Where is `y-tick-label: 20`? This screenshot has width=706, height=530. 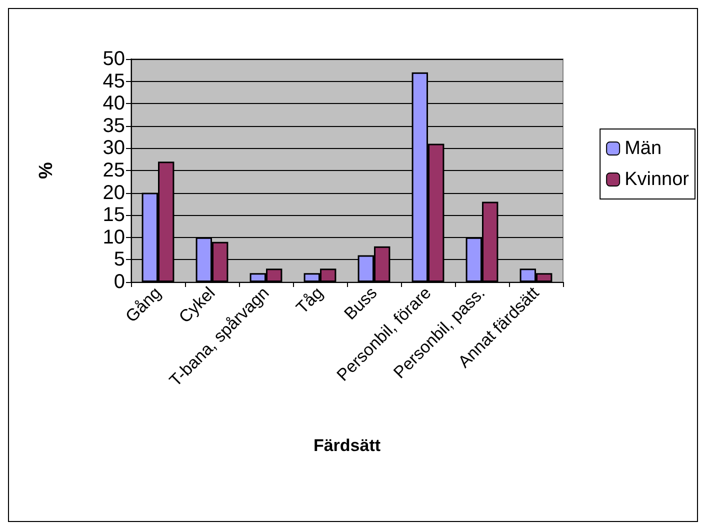
y-tick-label: 20 is located at coordinates (113, 193).